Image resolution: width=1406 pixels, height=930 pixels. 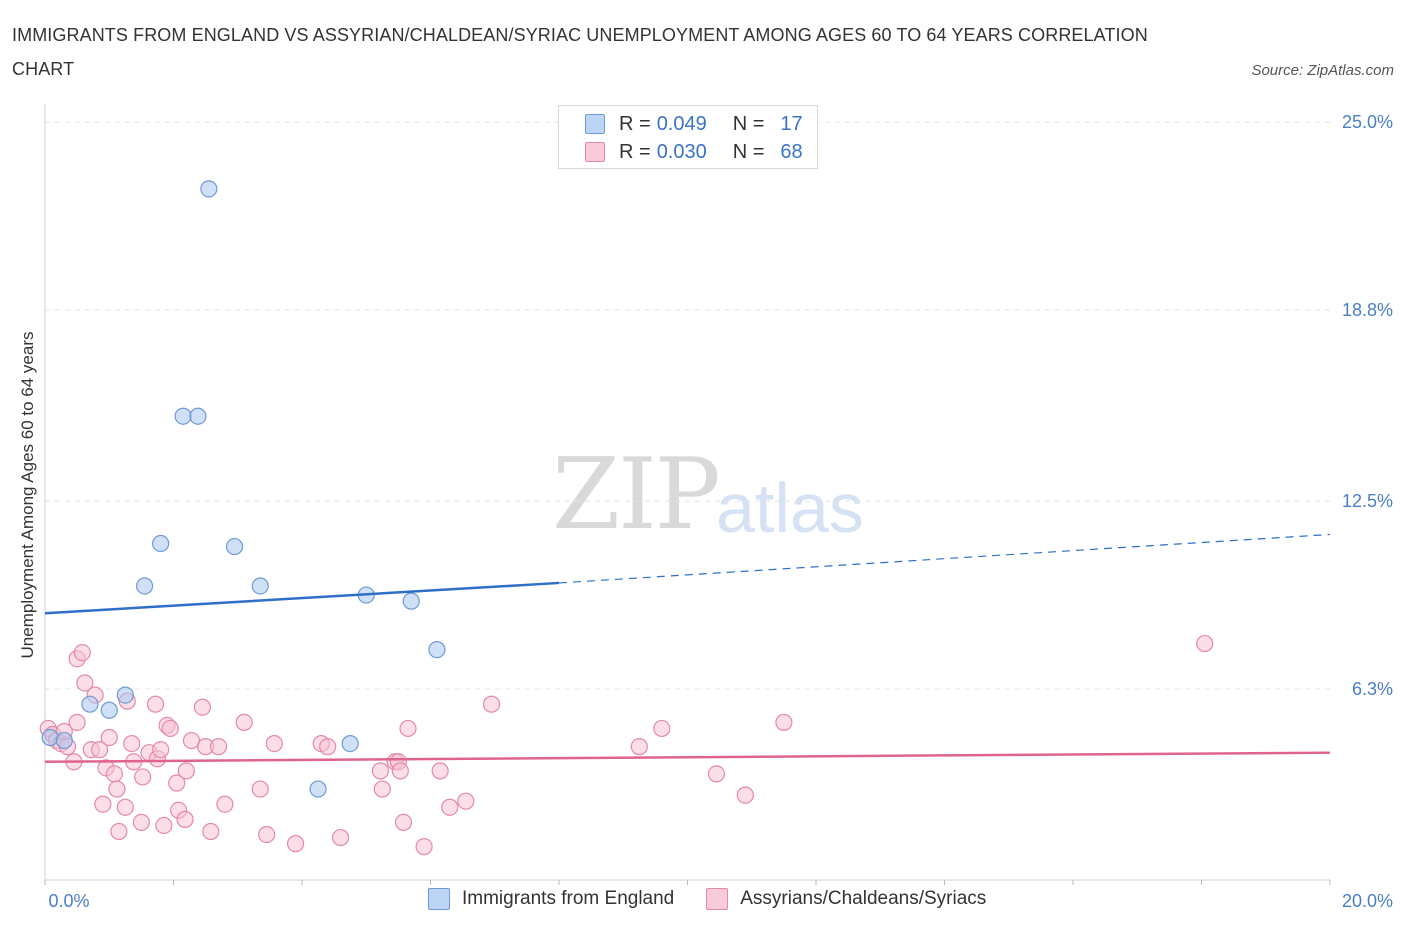 I want to click on series-legend-assyrian: Assyrians/Chaldeans/Syriacs, so click(x=846, y=899).